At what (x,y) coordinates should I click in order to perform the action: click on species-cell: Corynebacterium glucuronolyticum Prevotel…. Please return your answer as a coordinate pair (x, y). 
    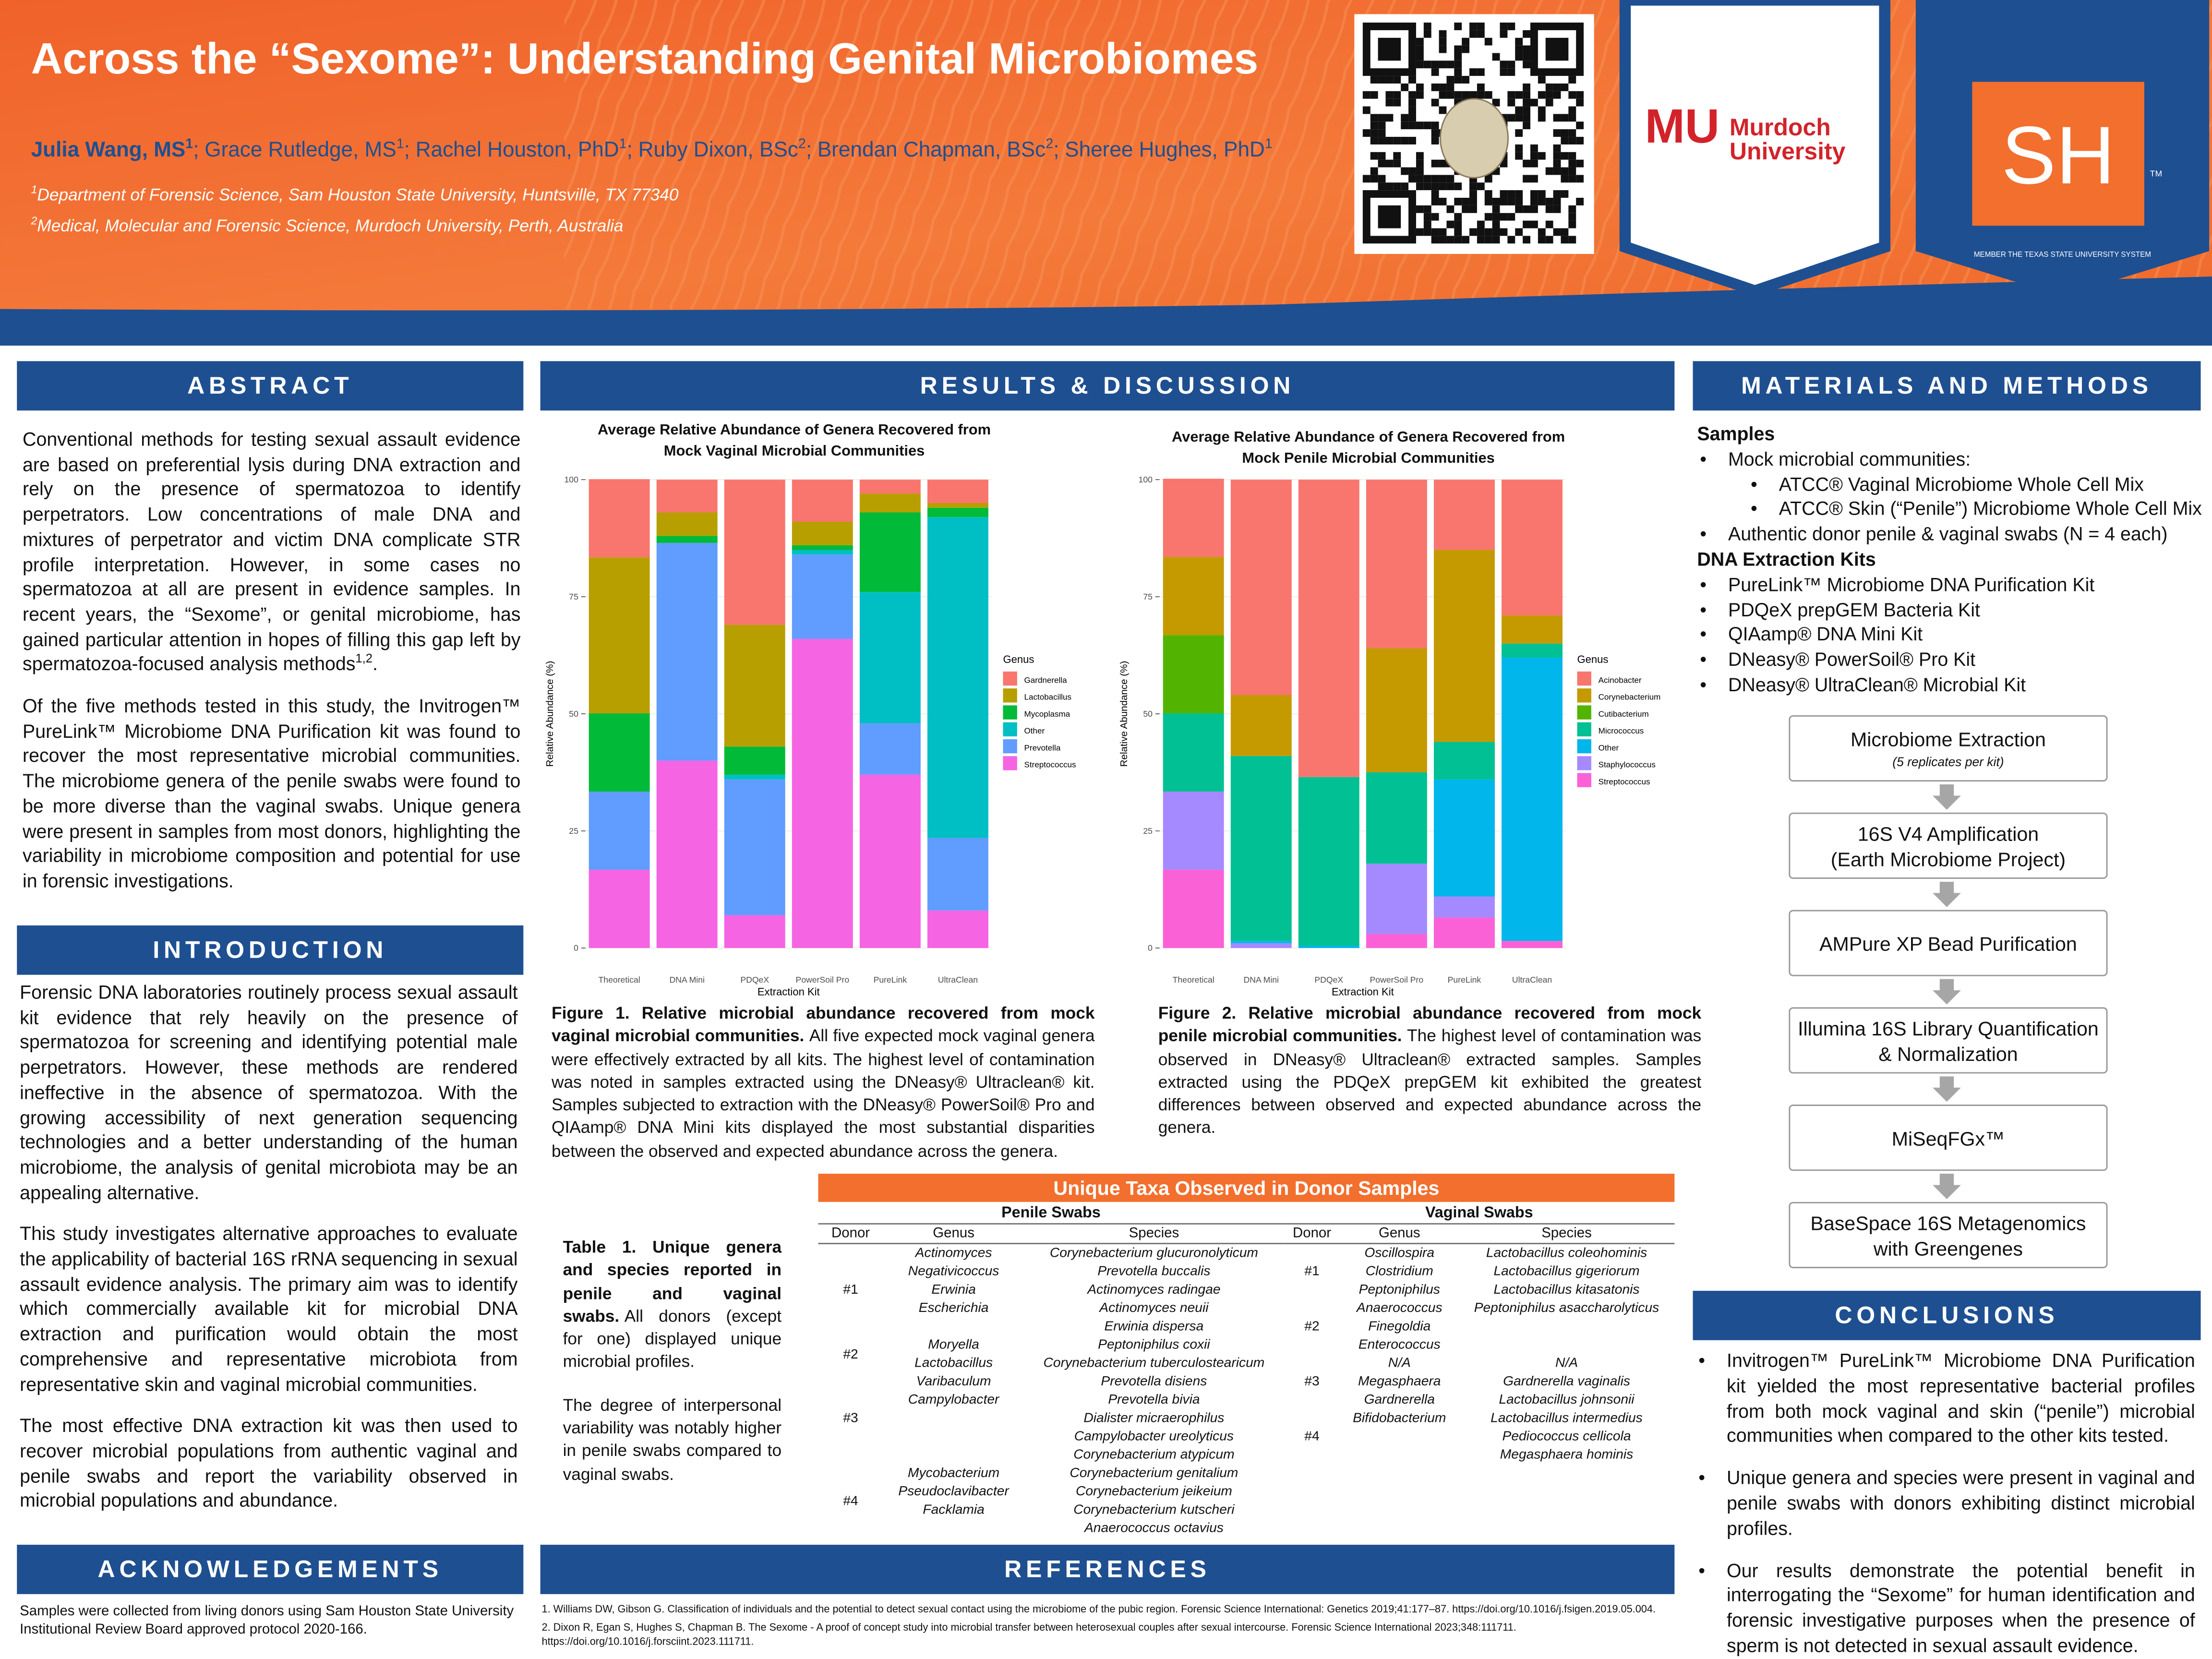
    Looking at the image, I should click on (1154, 1290).